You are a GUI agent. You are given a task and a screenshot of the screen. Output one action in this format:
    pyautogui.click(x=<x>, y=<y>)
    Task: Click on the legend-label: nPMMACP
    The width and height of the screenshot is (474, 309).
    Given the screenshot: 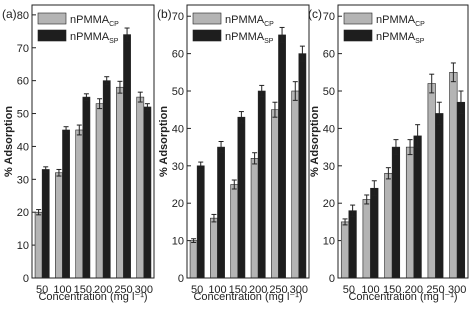 What is the action you would take?
    pyautogui.click(x=249, y=21)
    